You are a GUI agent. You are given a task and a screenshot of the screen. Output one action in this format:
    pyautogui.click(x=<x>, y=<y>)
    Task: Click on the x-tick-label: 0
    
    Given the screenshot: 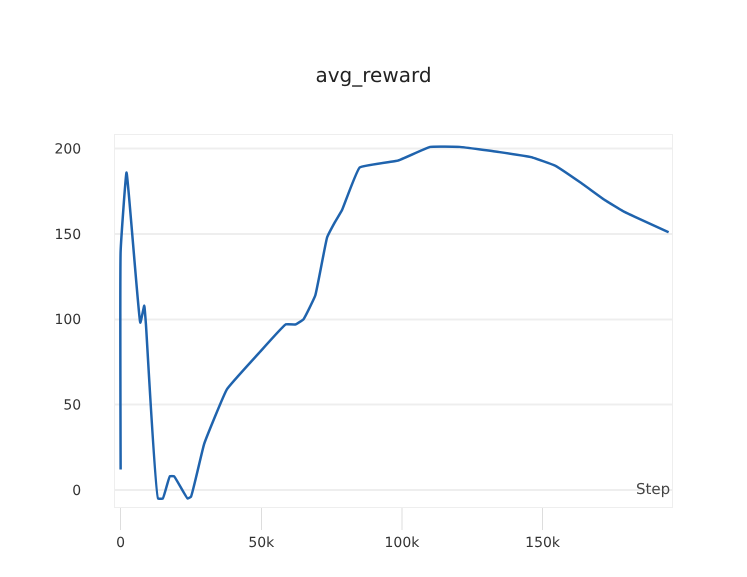 What is the action you would take?
    pyautogui.click(x=121, y=542)
    